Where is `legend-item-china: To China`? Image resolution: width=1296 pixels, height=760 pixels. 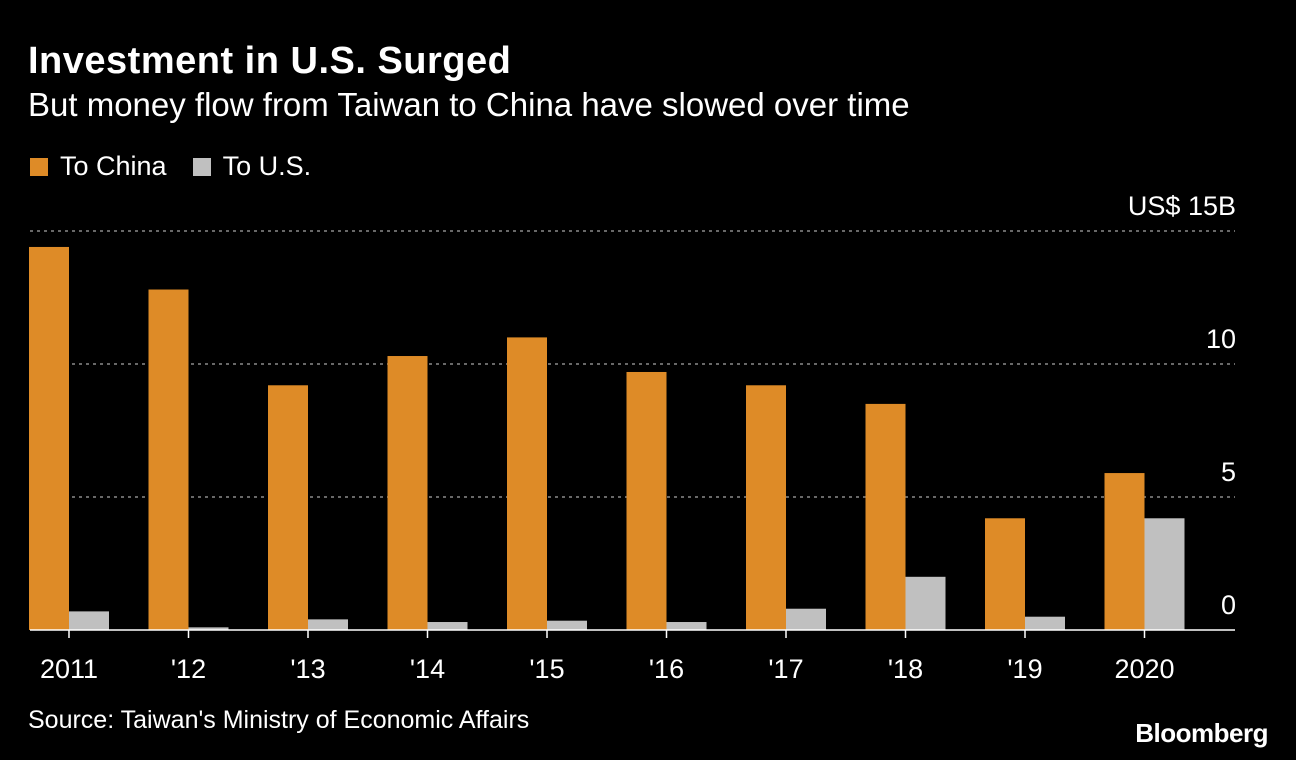
legend-item-china: To China is located at coordinates (98, 166).